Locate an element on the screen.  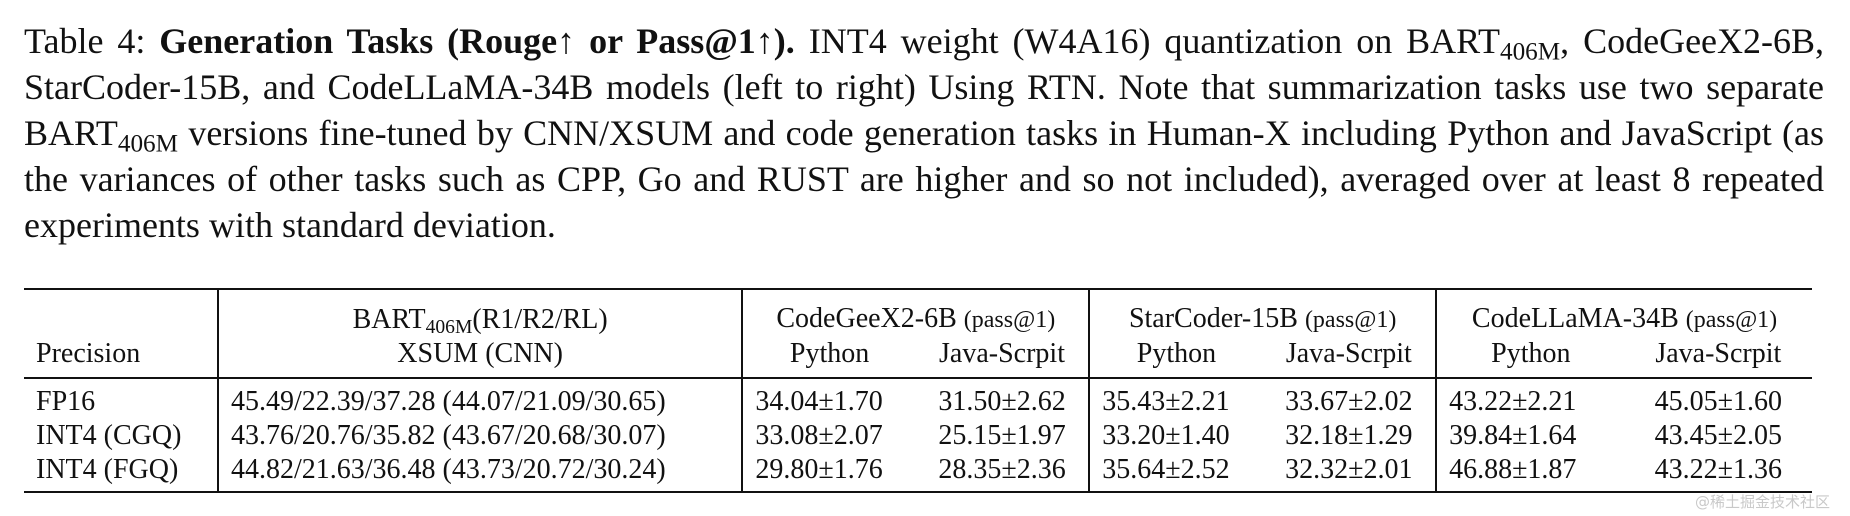
row-bart: 44.82/21.63/36.48 (43.73/20.72/30.24) is located at coordinates (479, 473).